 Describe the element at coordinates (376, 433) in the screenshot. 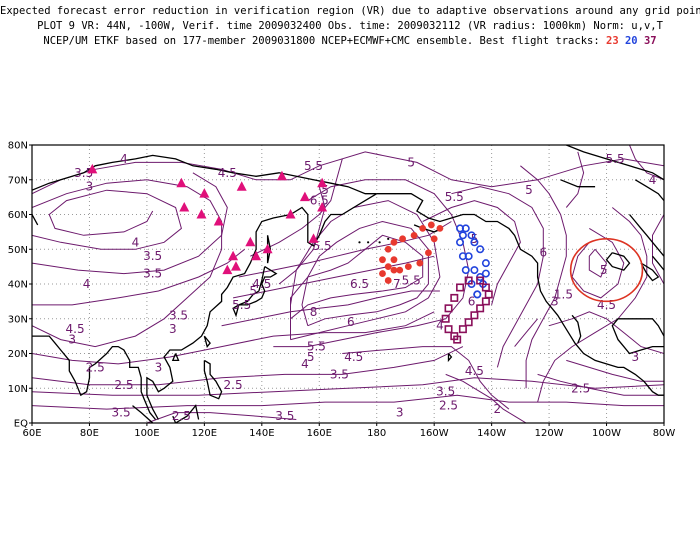

I see `lon-tick-label: 180` at that location.